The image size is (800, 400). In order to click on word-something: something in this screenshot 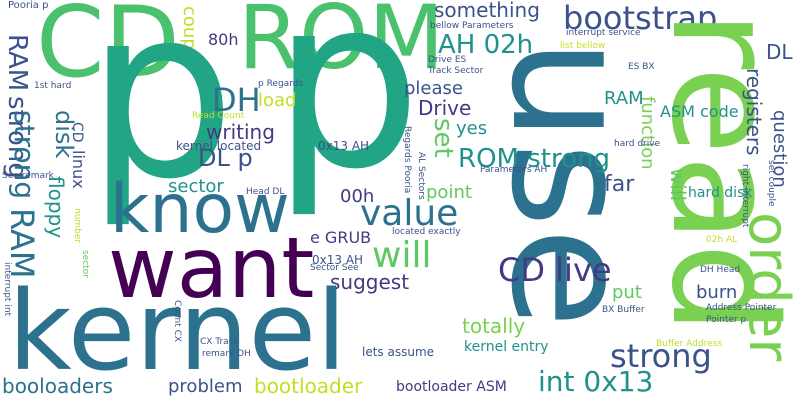, I will do `click(487, 11)`.